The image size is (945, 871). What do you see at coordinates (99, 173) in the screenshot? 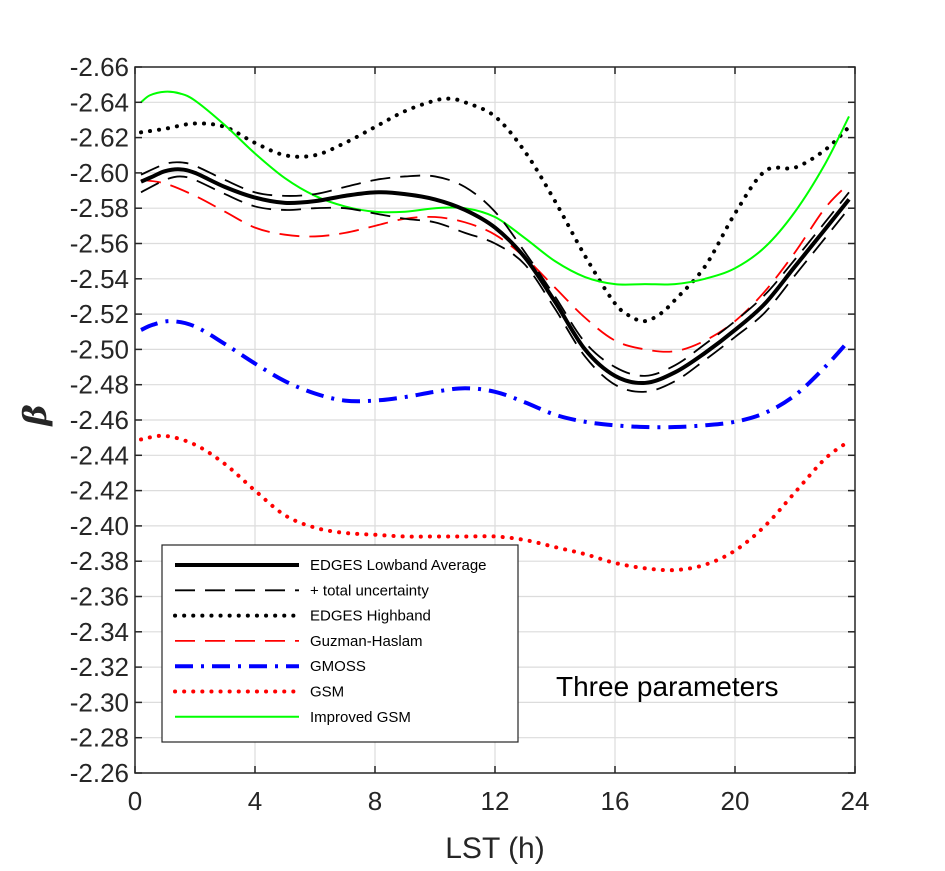
I see `y-tick-label: -2.60` at bounding box center [99, 173].